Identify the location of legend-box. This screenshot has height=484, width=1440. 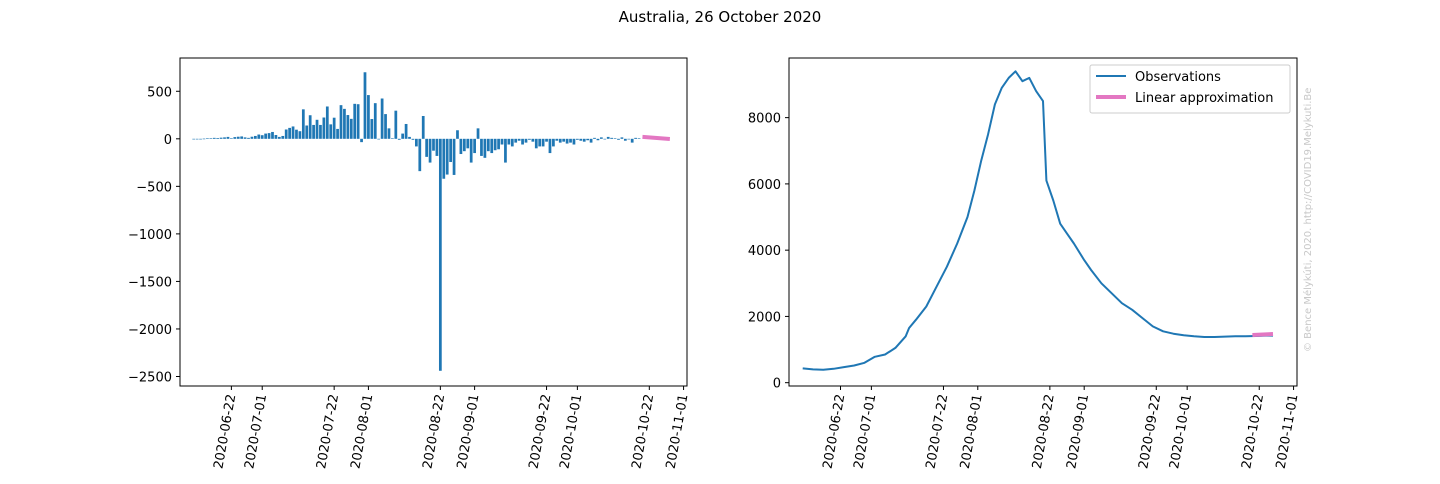
(1190, 89).